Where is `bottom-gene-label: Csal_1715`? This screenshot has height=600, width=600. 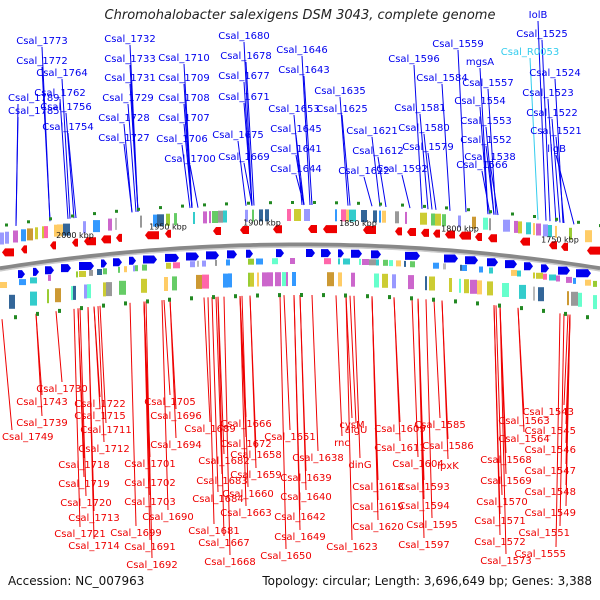
bottom-gene-label: Csal_1715 is located at coordinates (100, 416).